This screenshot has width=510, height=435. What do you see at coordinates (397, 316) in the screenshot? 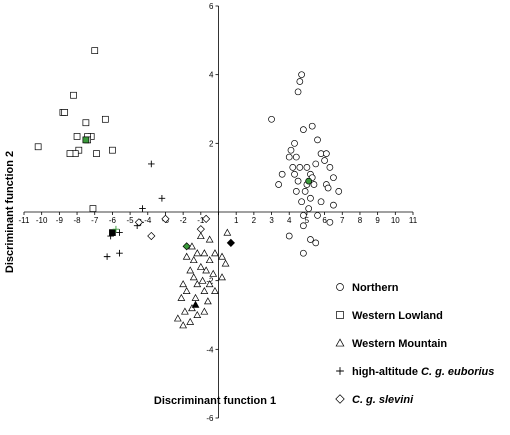
I see `legend-label: Western Lowland` at bounding box center [397, 316].